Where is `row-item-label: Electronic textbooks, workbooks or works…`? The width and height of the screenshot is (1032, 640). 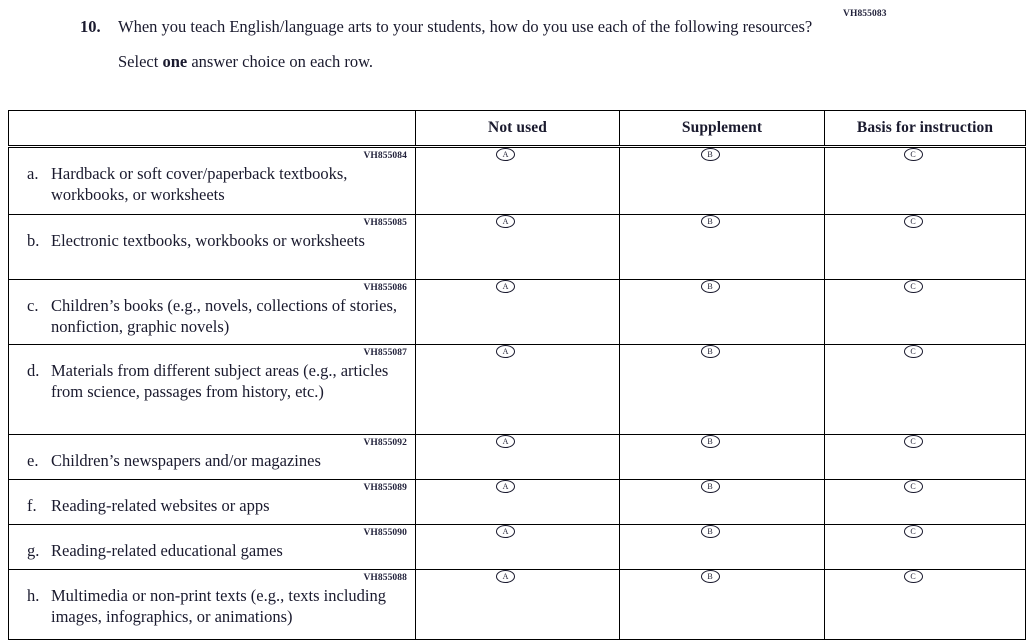 row-item-label: Electronic textbooks, workbooks or works… is located at coordinates (208, 240).